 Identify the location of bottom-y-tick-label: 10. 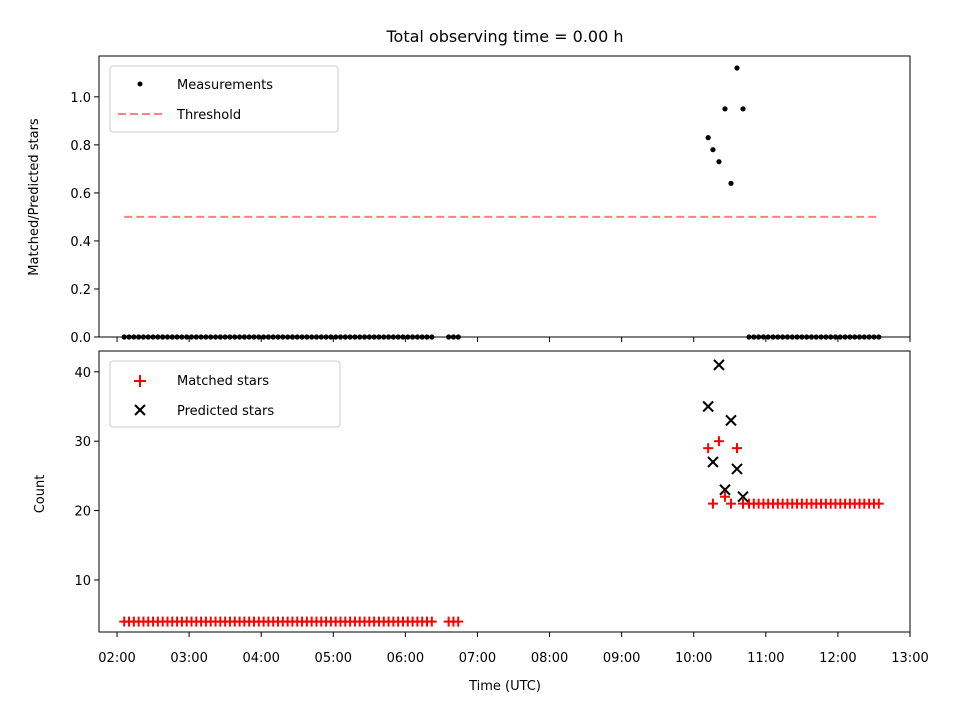
(82, 581).